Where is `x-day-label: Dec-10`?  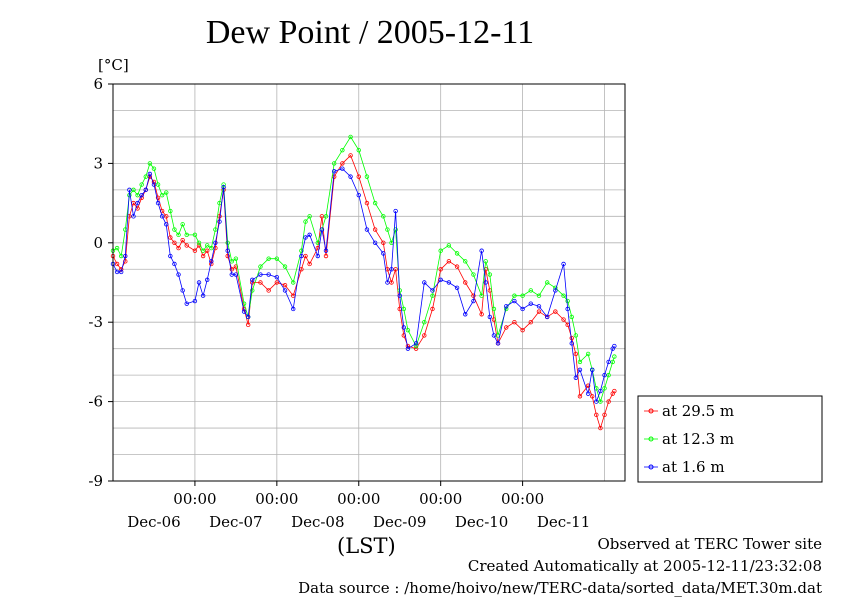
x-day-label: Dec-10 is located at coordinates (481, 522).